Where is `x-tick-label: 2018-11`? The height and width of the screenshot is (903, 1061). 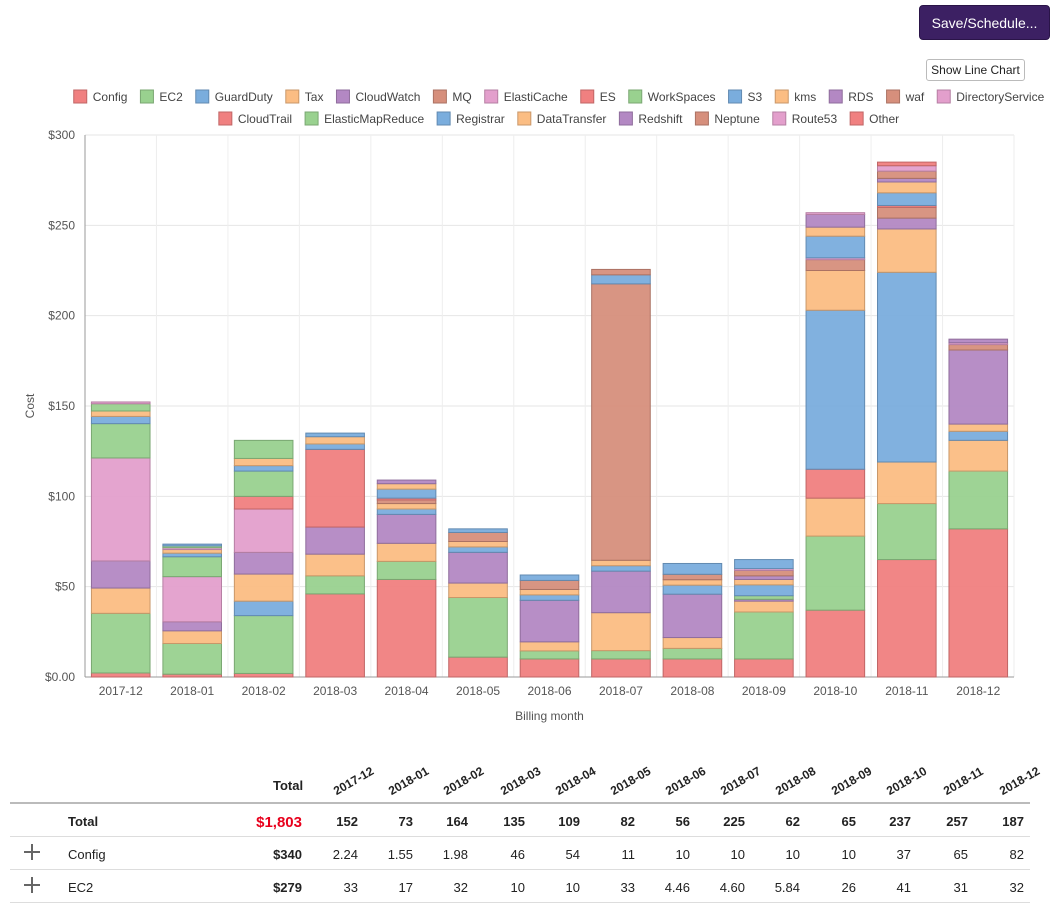
x-tick-label: 2018-11 is located at coordinates (906, 691).